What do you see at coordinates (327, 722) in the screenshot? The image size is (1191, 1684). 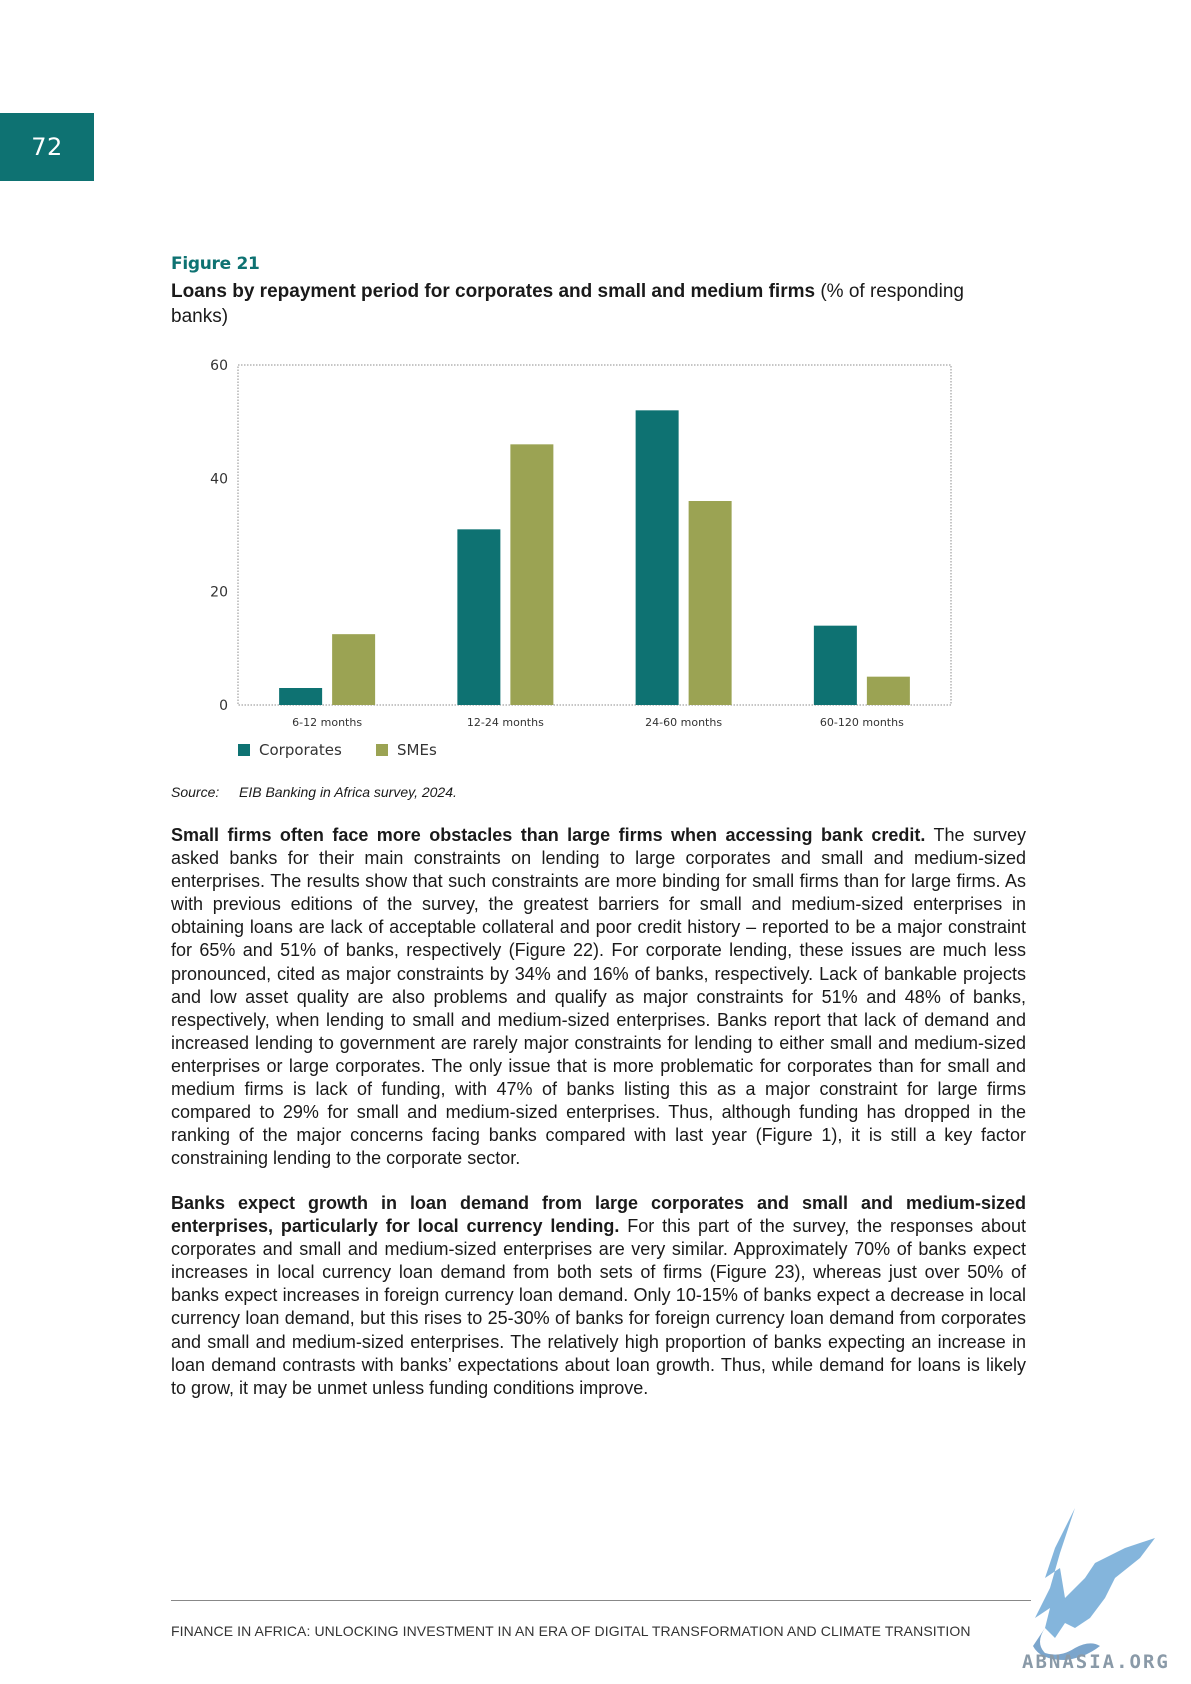 I see `x-tick-label: 6-12 months` at bounding box center [327, 722].